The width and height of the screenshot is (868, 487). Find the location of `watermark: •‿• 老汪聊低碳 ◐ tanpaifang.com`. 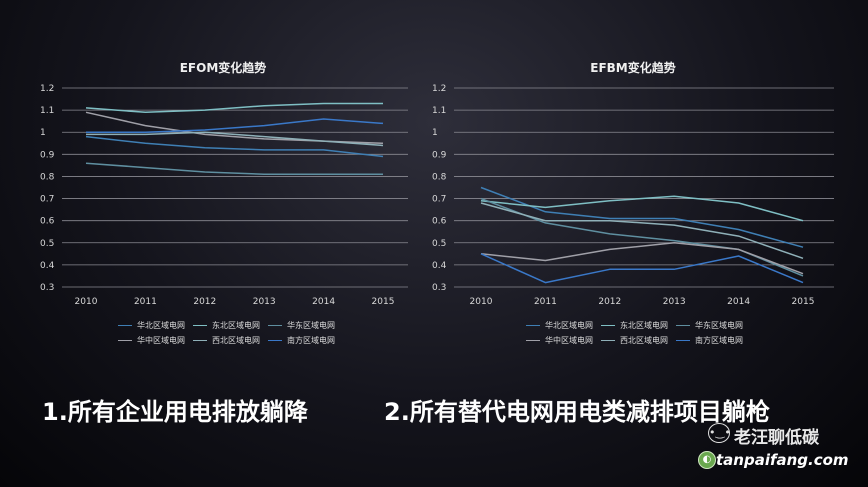

watermark: •‿• 老汪聊低碳 ◐ tanpaifang.com is located at coordinates (763, 450).